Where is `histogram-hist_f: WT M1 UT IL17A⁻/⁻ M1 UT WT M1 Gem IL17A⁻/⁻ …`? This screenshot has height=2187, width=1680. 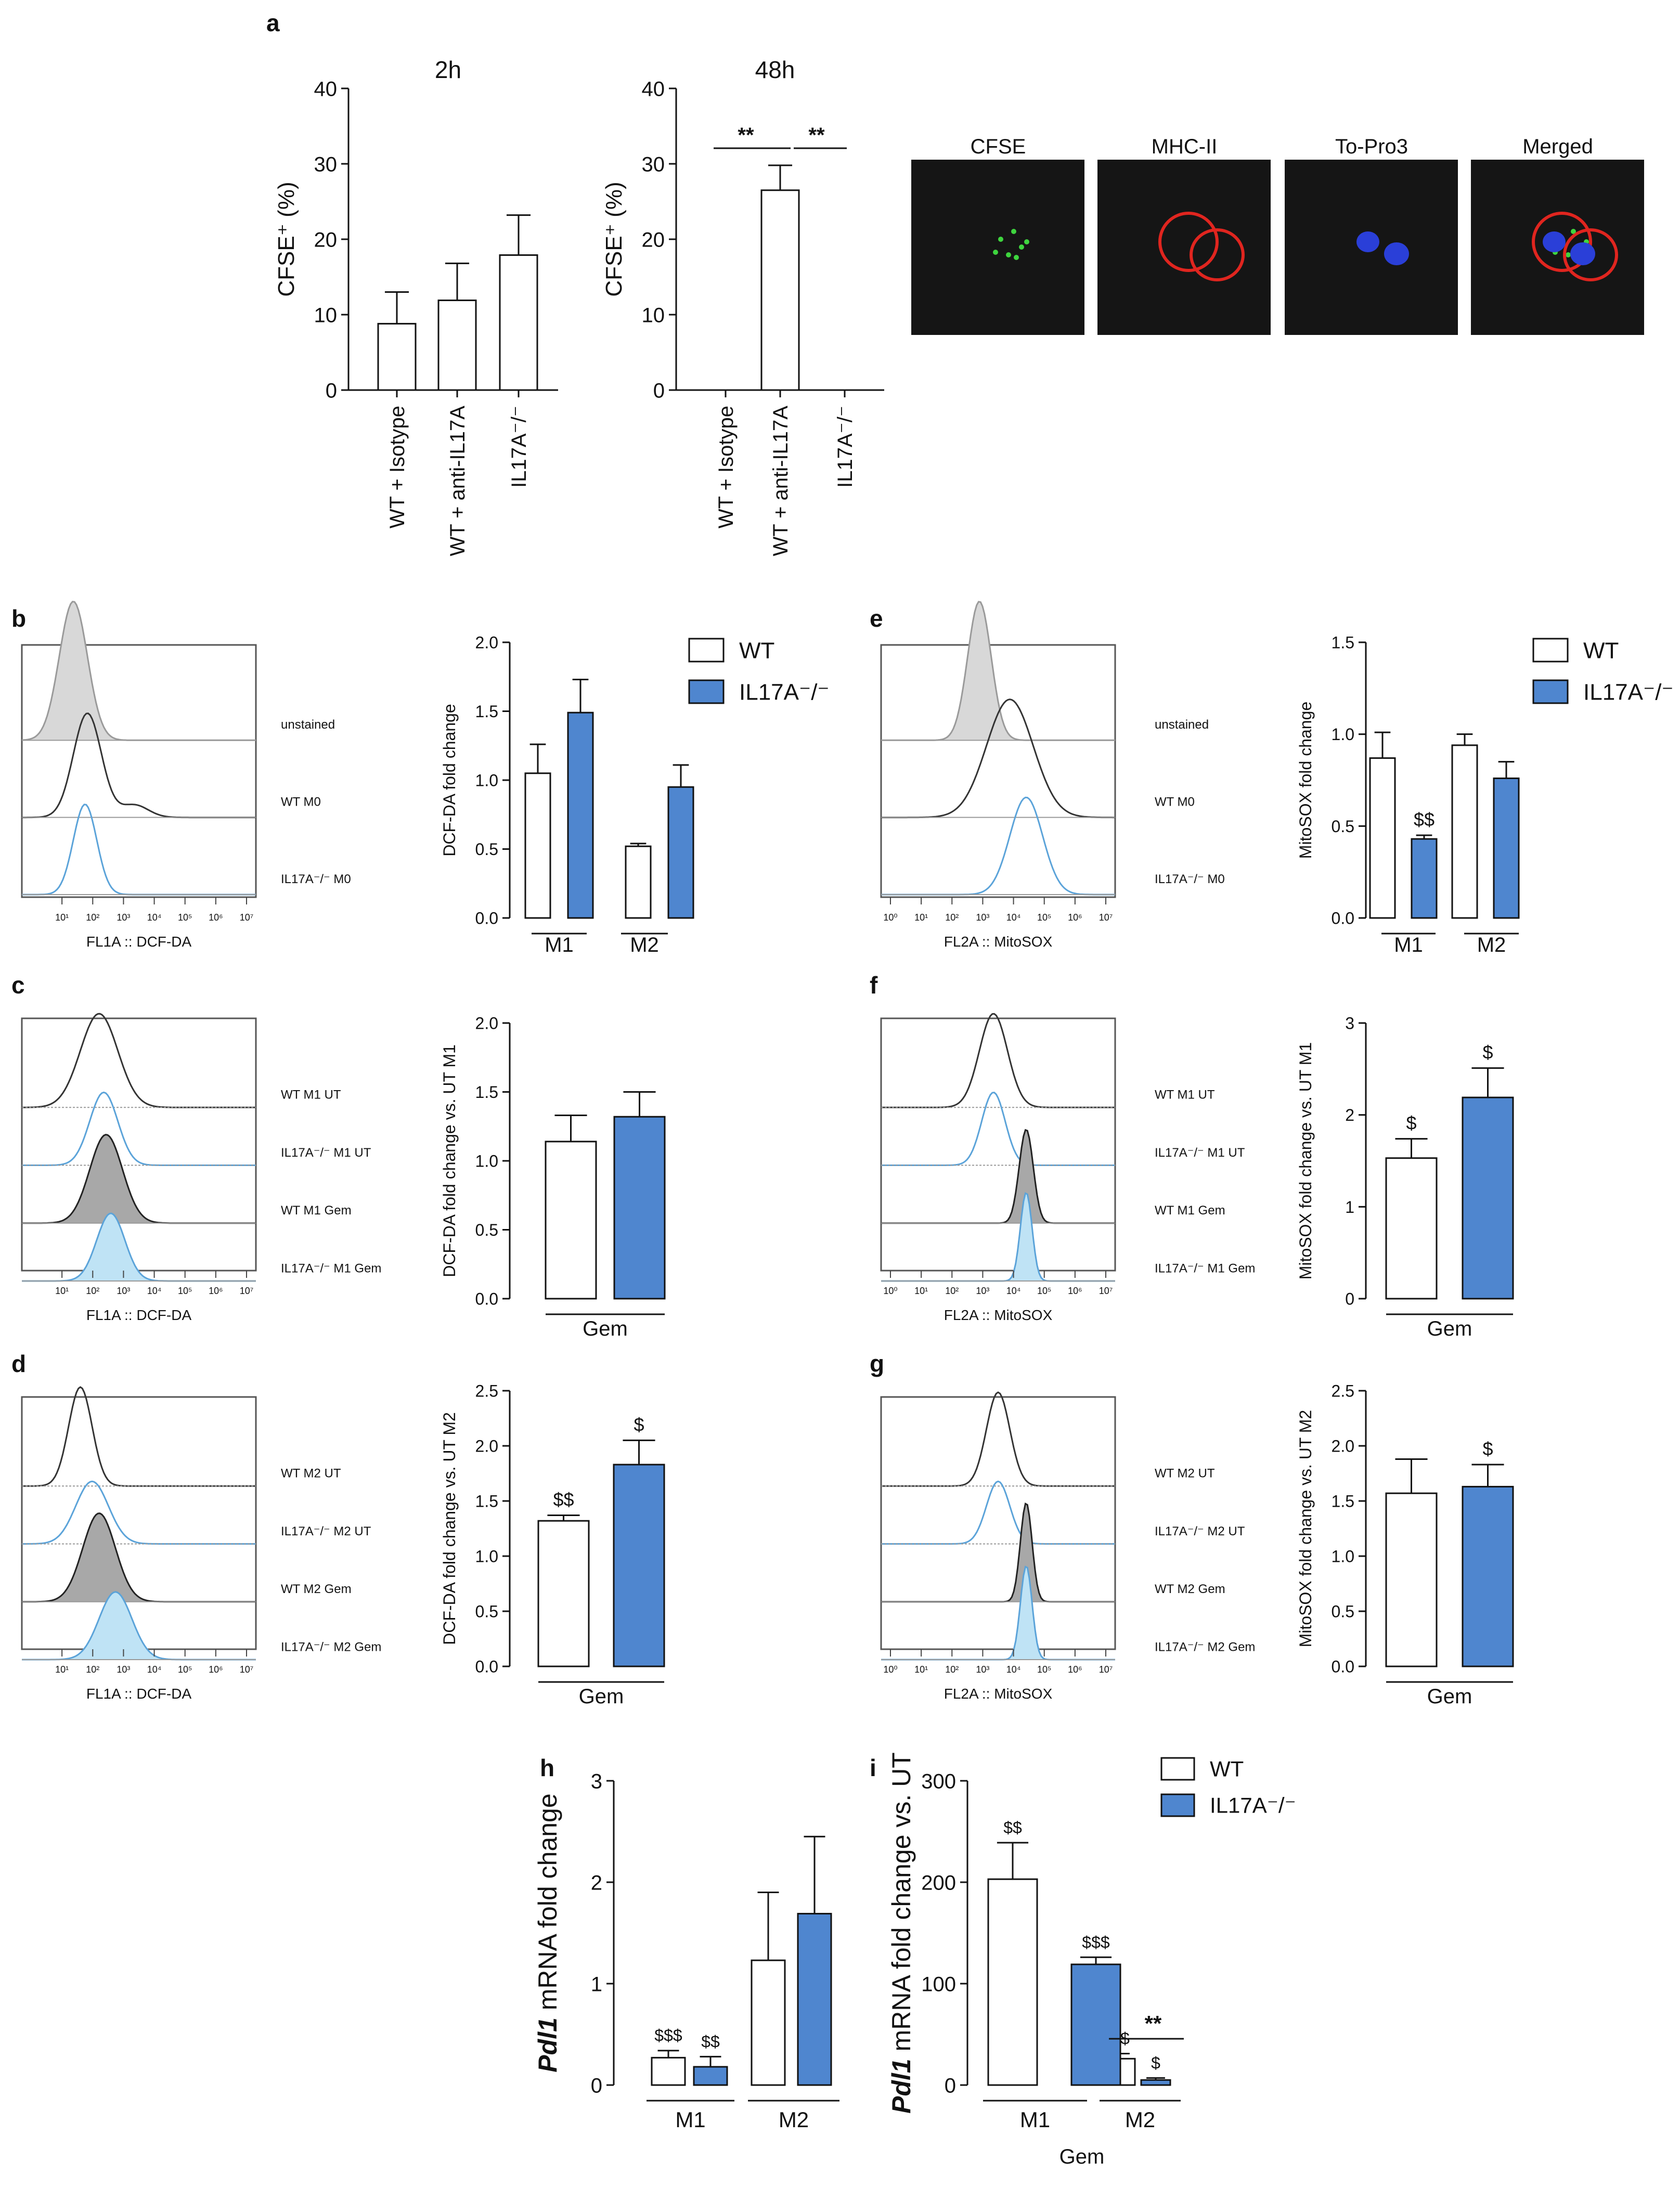 histogram-hist_f: WT M1 UT IL17A⁻/⁻ M1 UT WT M1 Gem IL17A⁻/⁻ … is located at coordinates (1067, 1168).